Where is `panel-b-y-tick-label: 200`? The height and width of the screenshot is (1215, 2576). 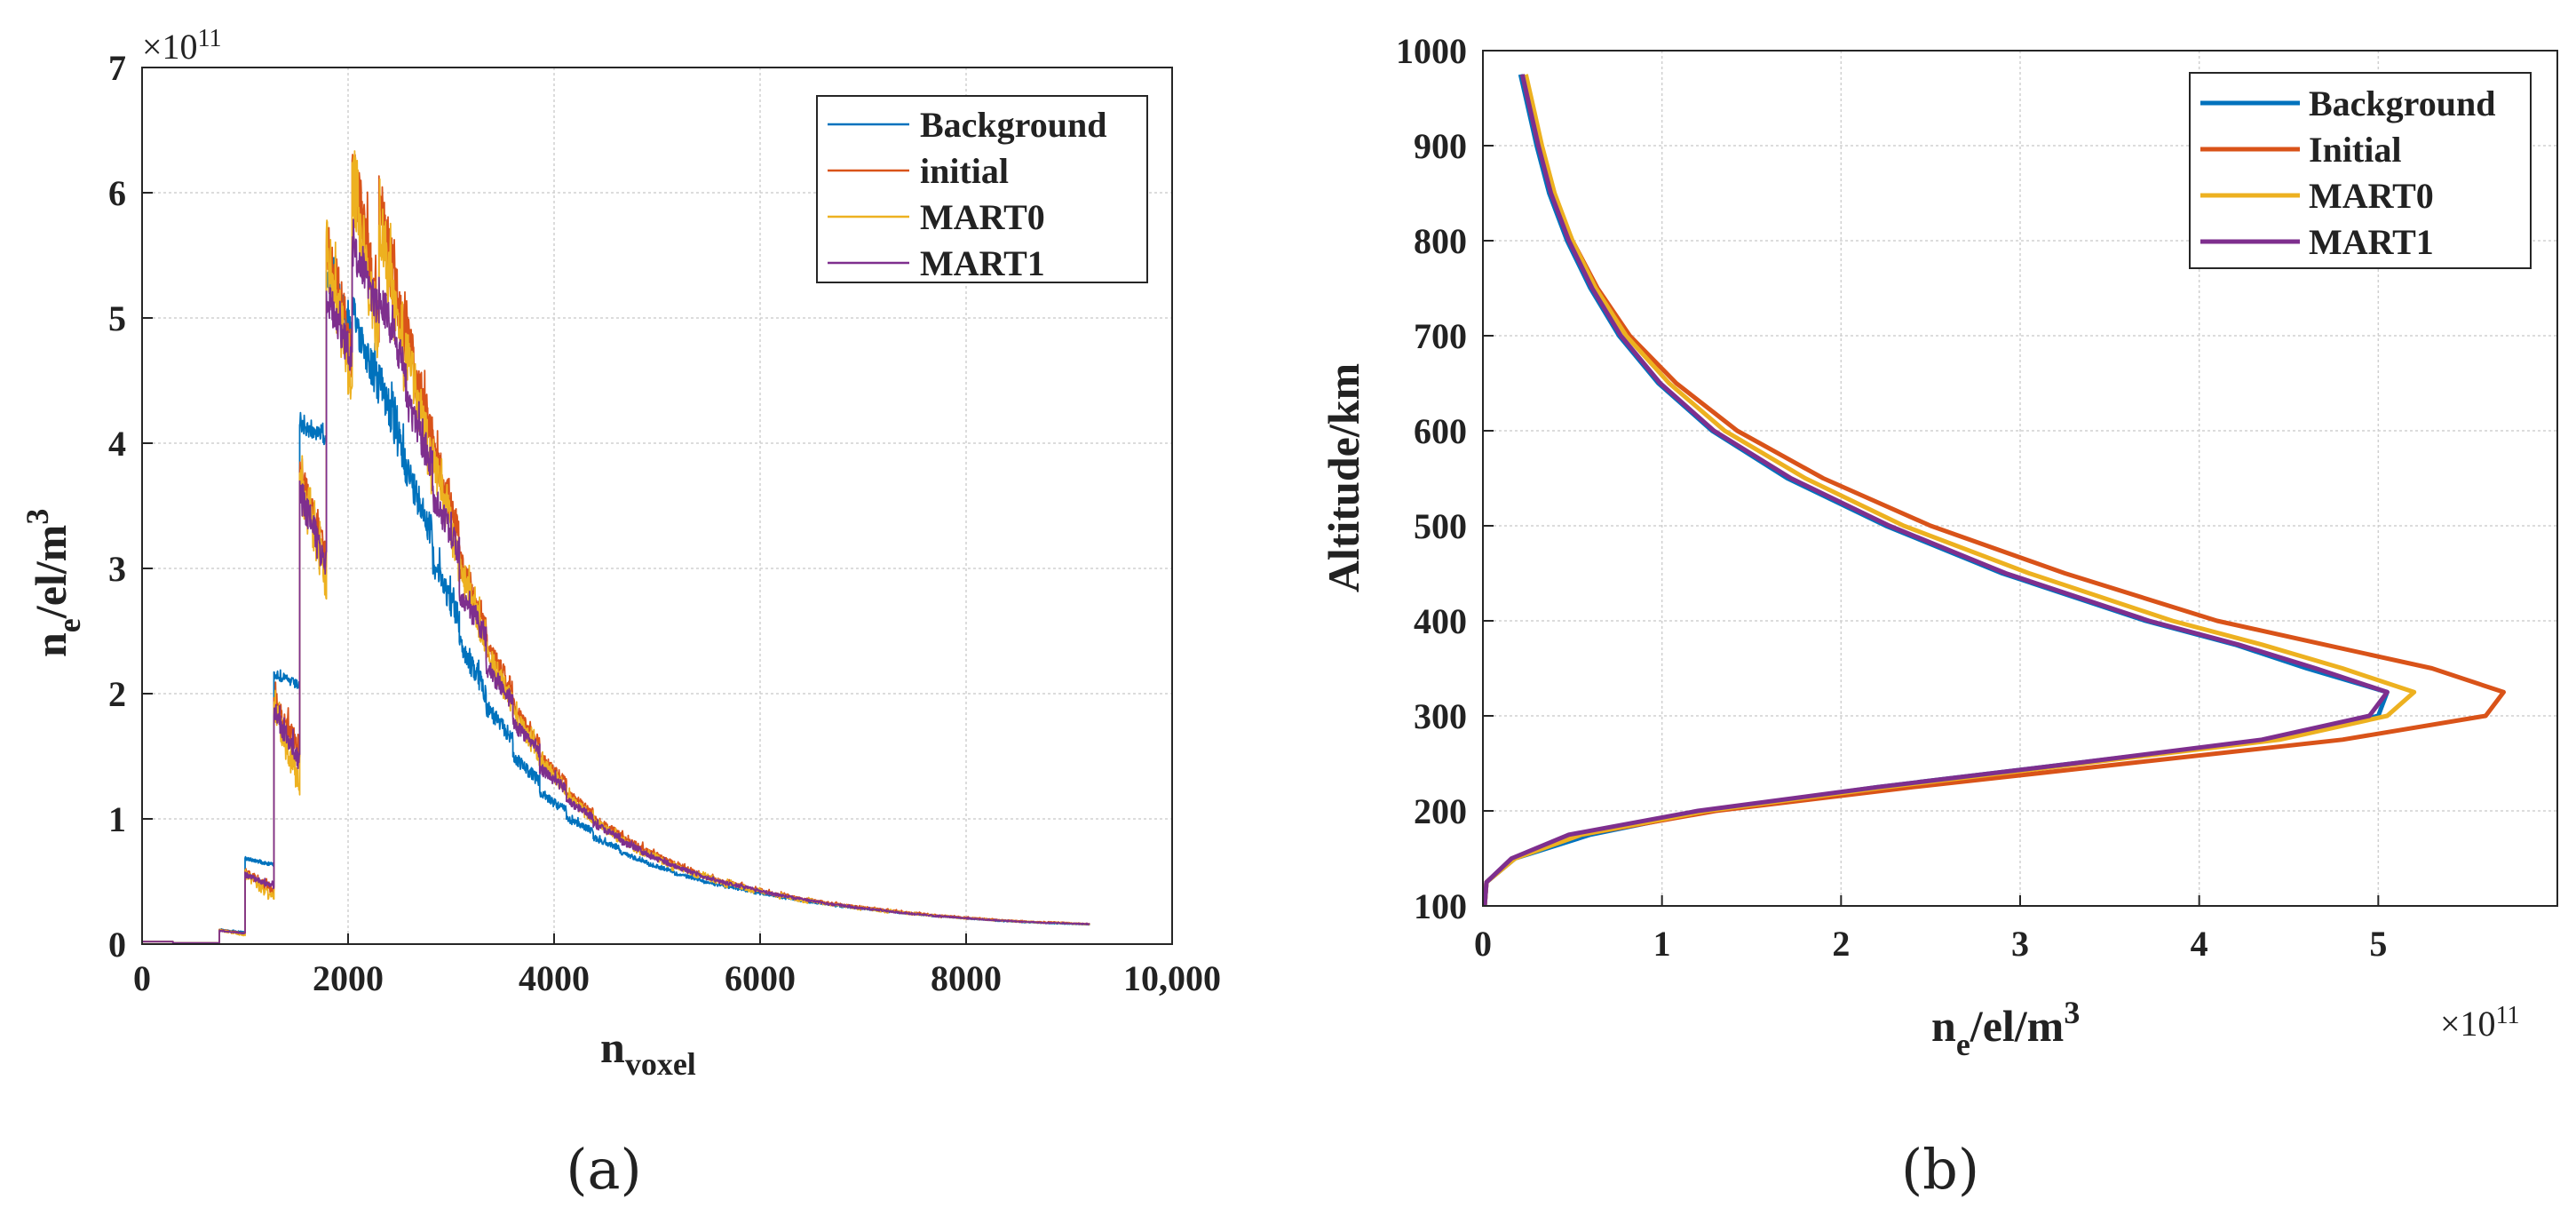 panel-b-y-tick-label: 200 is located at coordinates (1441, 811).